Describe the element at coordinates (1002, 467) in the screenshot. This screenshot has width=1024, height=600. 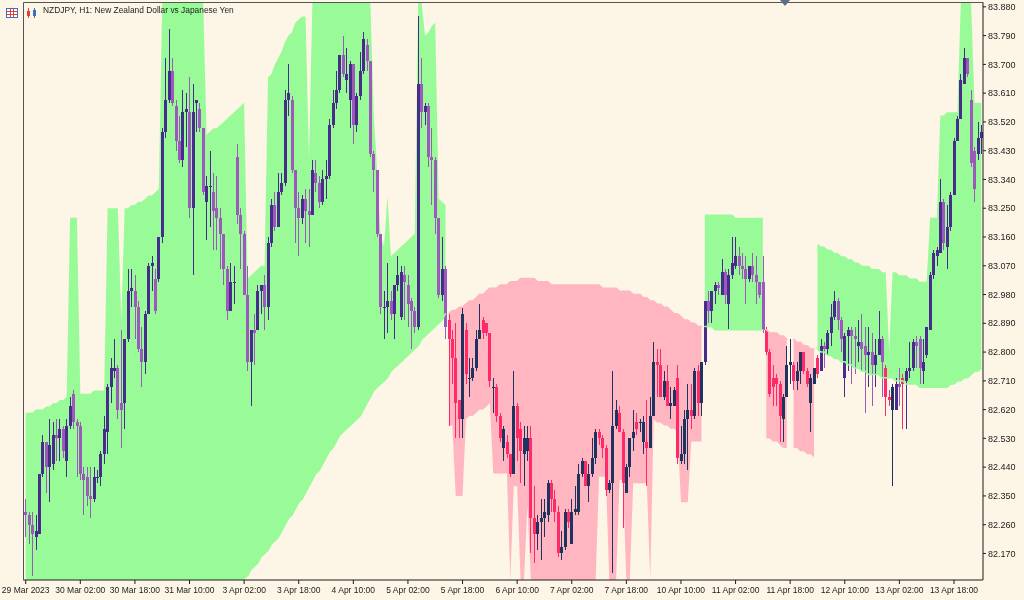
I see `y-tick-label: 82.440` at that location.